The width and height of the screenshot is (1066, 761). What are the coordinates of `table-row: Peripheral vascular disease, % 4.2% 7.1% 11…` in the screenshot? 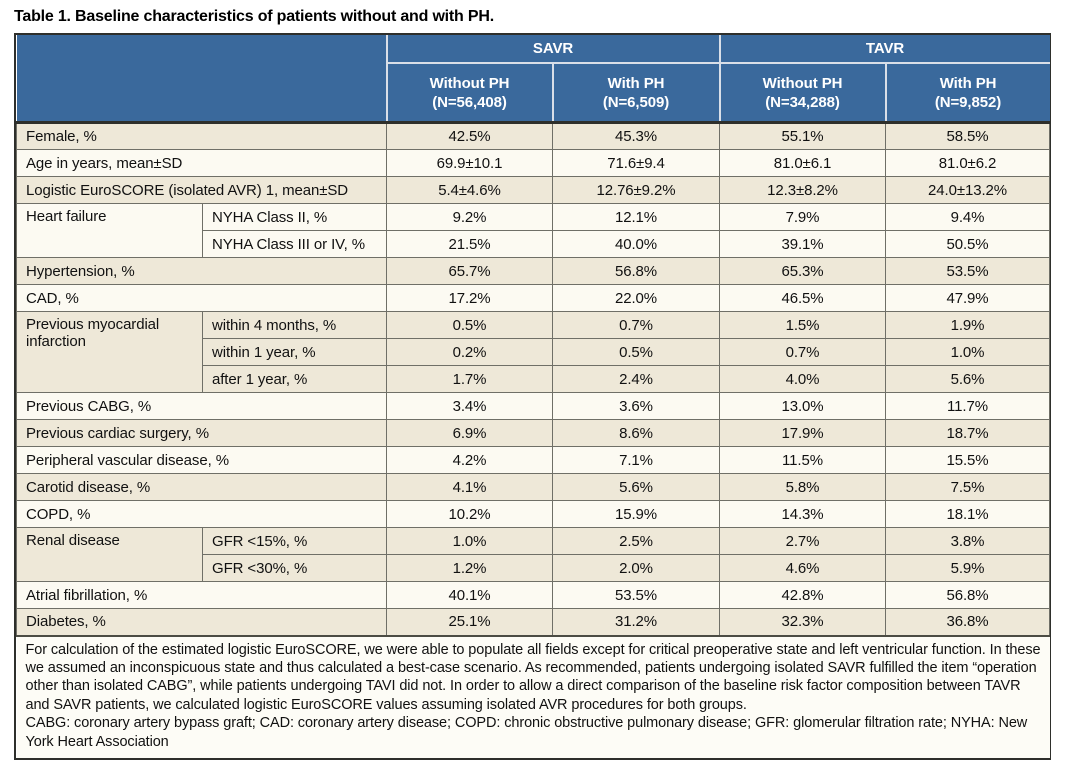 It's located at (533, 460).